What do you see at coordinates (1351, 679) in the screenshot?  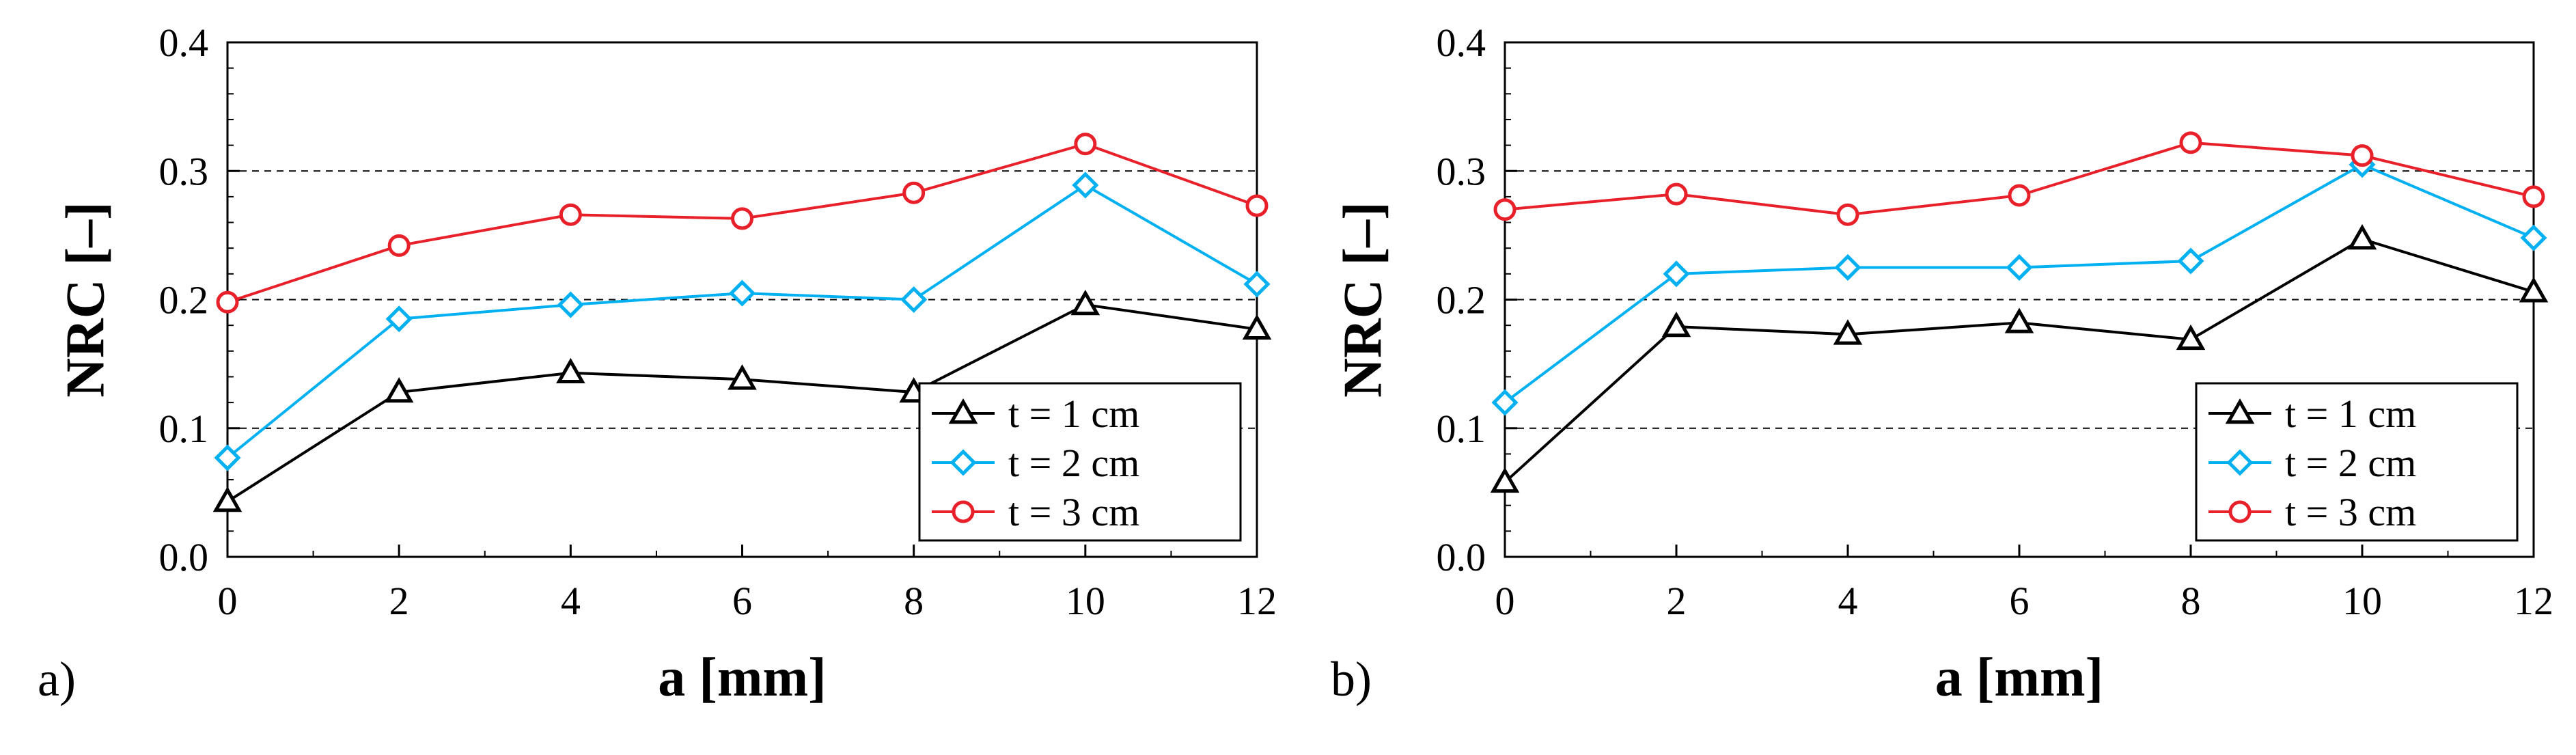 I see `panel-label: b)` at bounding box center [1351, 679].